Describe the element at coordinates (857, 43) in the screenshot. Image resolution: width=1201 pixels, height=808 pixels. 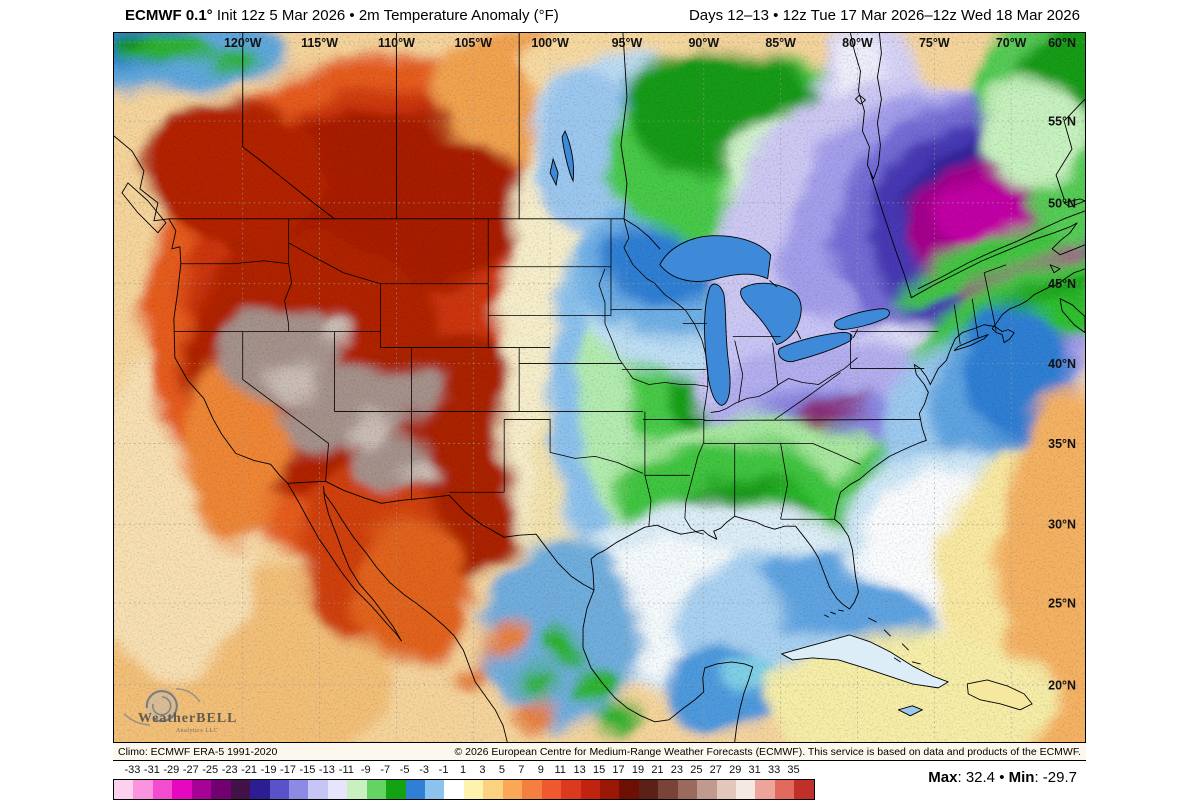
I see `lon-label: 80°W` at that location.